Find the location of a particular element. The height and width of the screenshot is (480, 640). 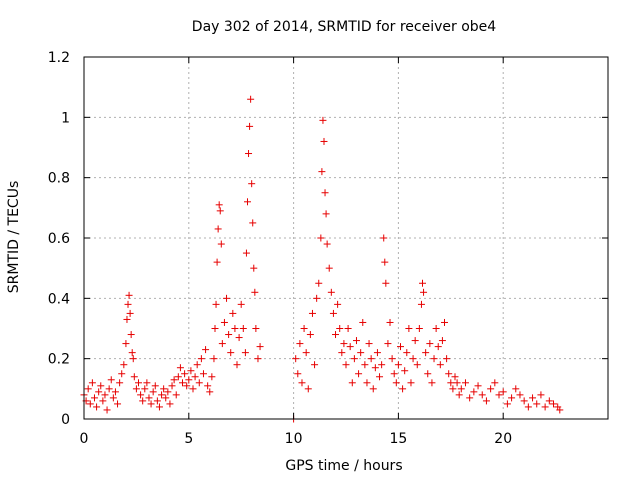

y-axis-label: SRMTID / TECUs is located at coordinates (14, 237).